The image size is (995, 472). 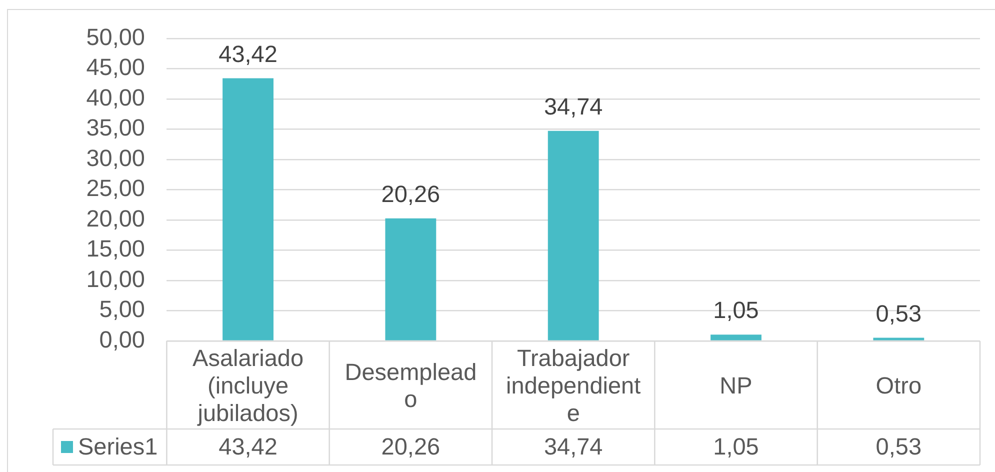 What do you see at coordinates (410, 193) in the screenshot?
I see `text: 20,26` at bounding box center [410, 193].